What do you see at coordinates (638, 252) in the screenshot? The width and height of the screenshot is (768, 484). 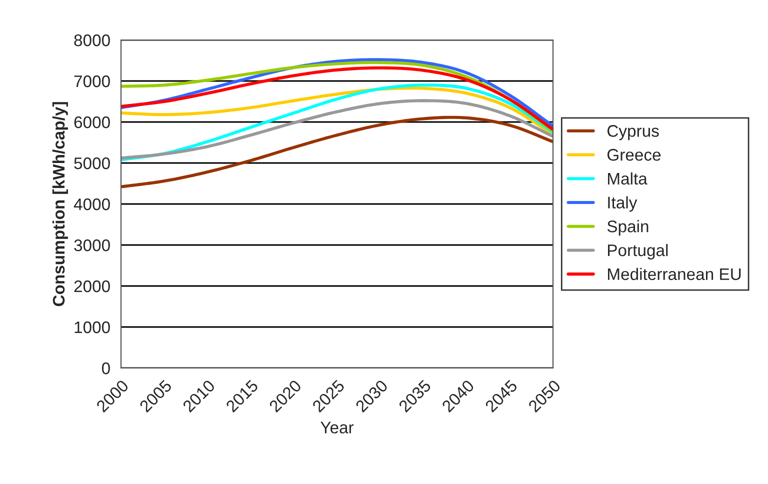 I see `legend-label: Portugal` at bounding box center [638, 252].